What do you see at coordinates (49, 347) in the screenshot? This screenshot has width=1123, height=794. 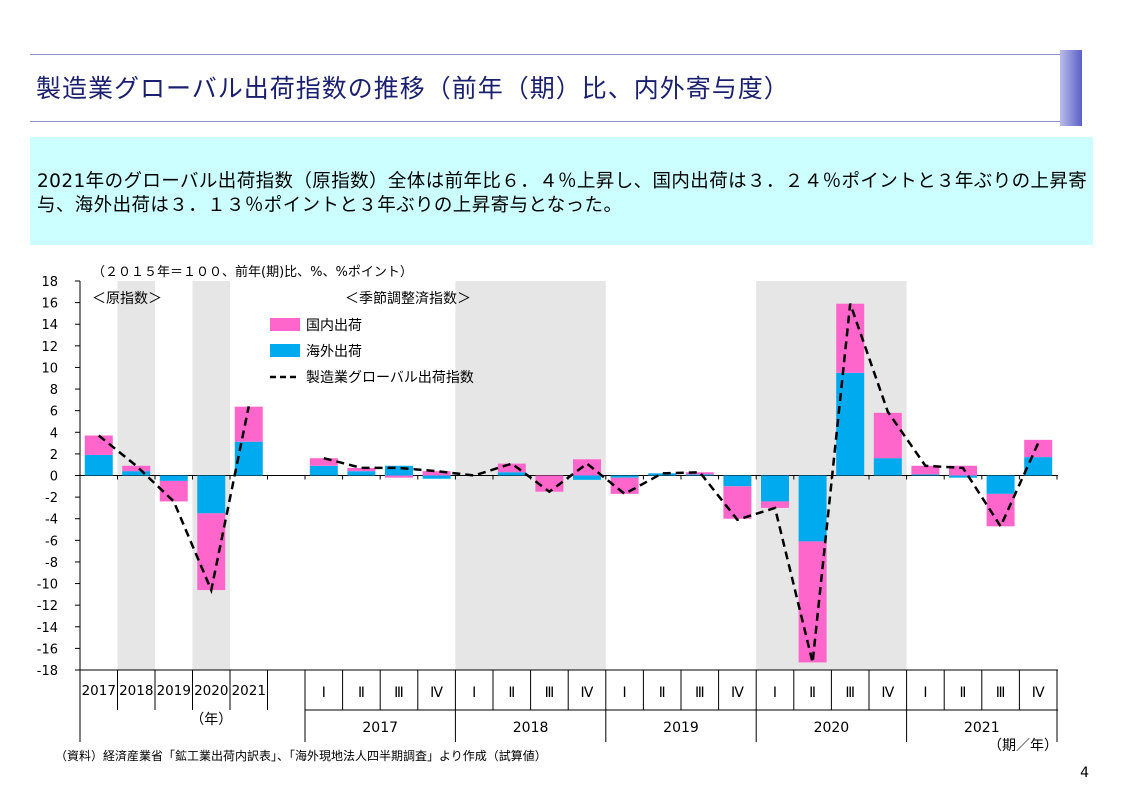 I see `y-tick-label: 12` at bounding box center [49, 347].